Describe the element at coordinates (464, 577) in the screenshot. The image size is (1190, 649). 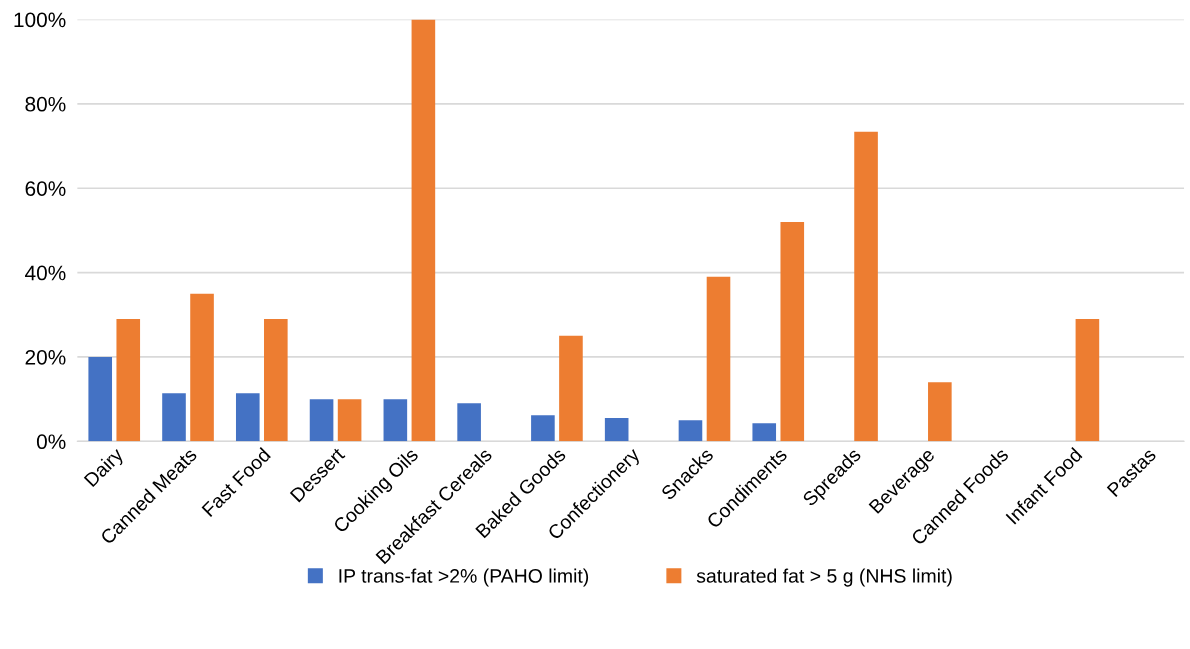
I see `legend-label: IP trans-fat >2% (PAHO limit)` at that location.